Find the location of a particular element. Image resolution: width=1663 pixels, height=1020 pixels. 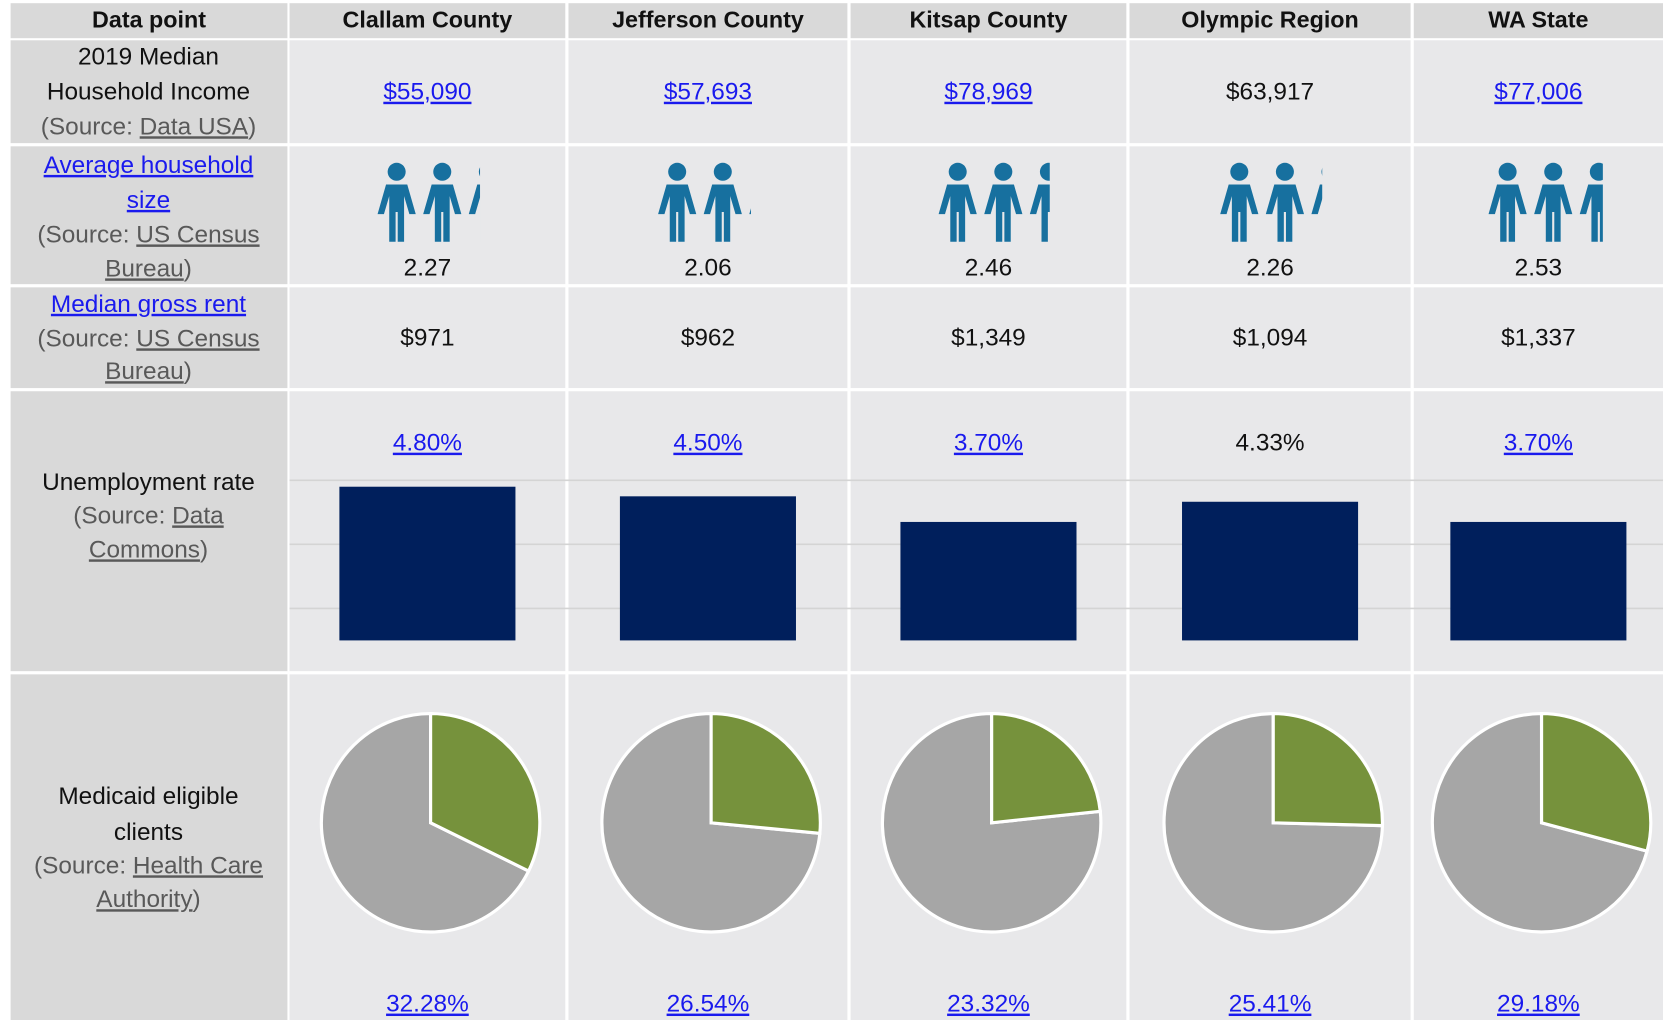

header-cell: Data point is located at coordinates (149, 19).